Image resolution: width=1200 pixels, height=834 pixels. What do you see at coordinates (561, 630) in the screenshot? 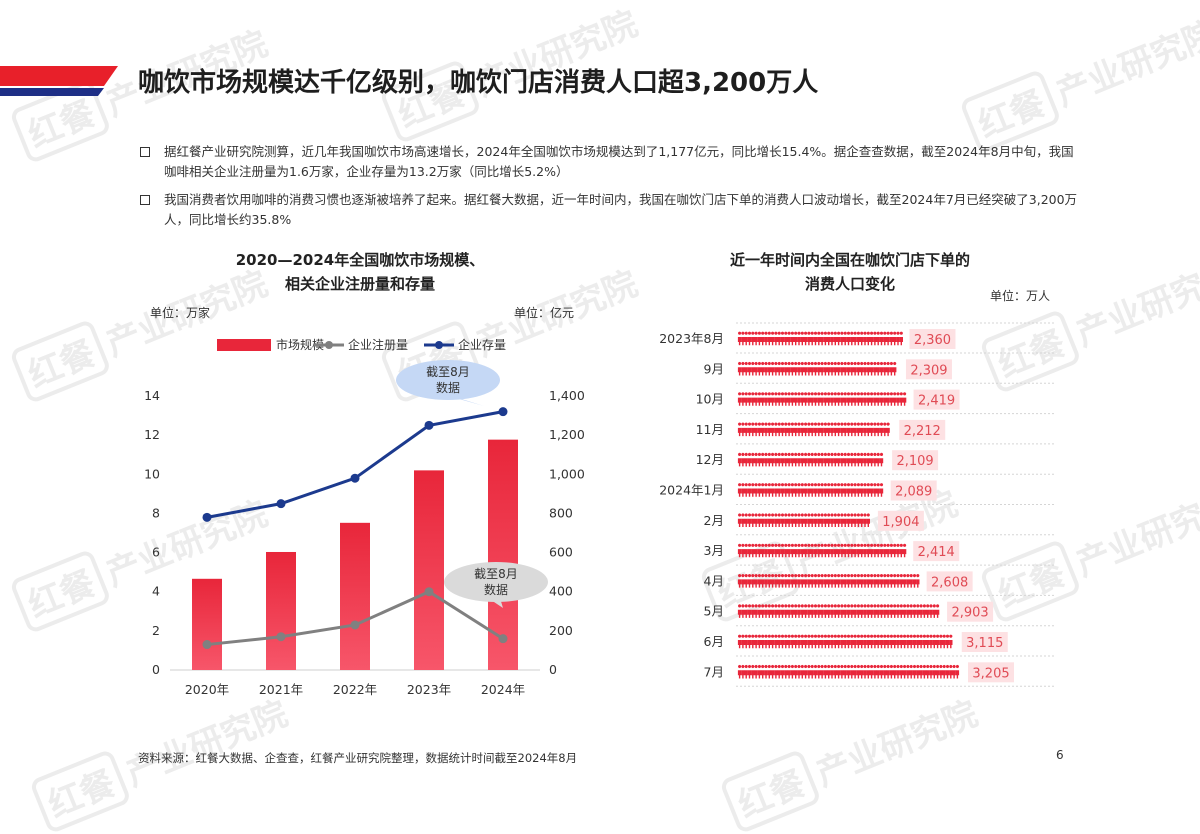
I see `right-axis-tick: 200` at bounding box center [561, 630].